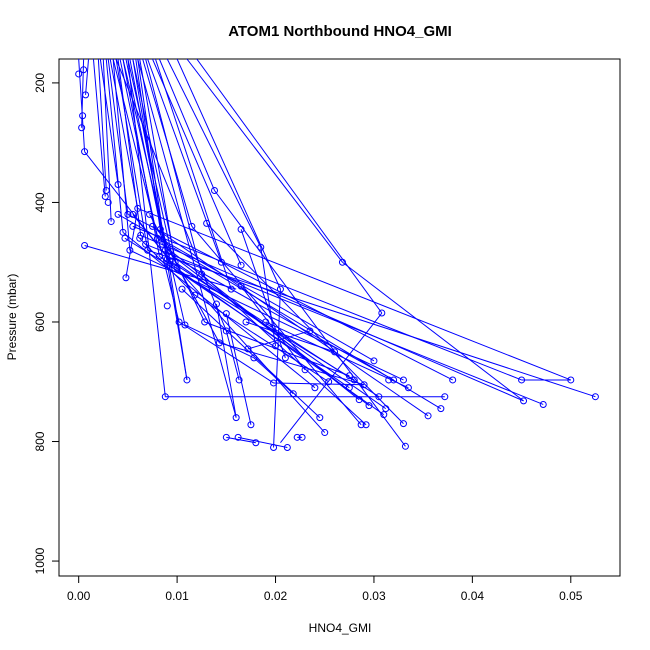 The height and width of the screenshot is (650, 650). Describe the element at coordinates (40, 441) in the screenshot. I see `y-tick-label: 800` at that location.